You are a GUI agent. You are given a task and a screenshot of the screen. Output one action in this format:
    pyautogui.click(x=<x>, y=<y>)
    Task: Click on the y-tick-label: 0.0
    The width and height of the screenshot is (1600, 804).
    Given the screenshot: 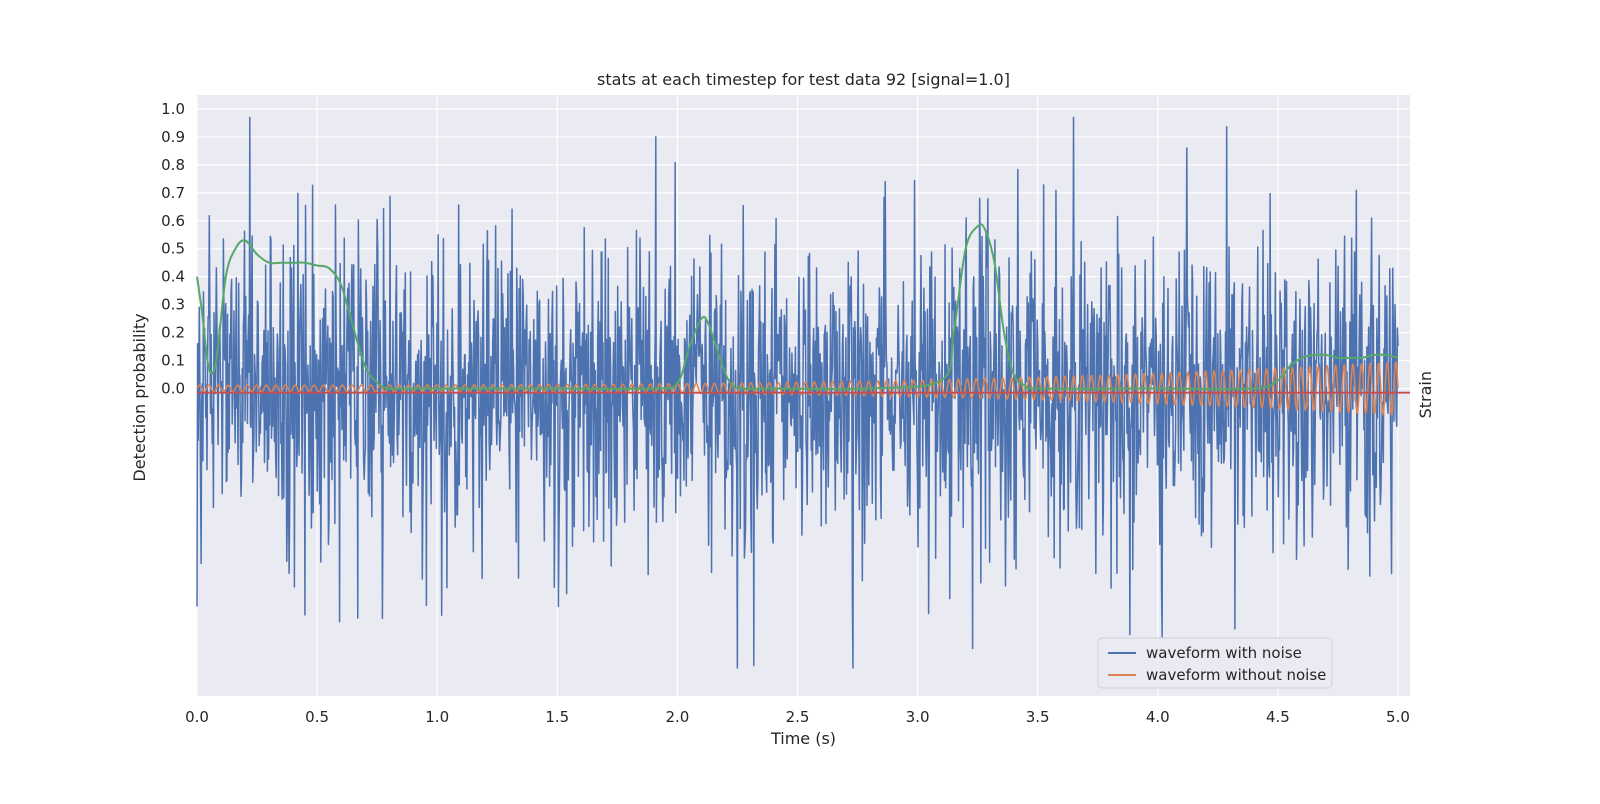 What is the action you would take?
    pyautogui.click(x=173, y=389)
    